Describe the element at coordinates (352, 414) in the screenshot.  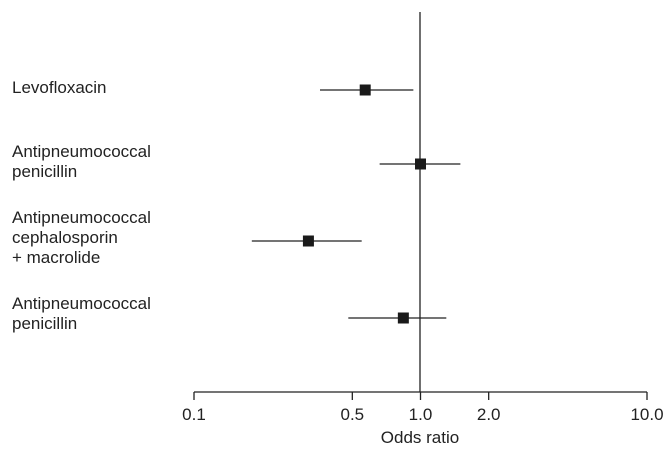
I see `x-tick-label: 0.5` at that location.